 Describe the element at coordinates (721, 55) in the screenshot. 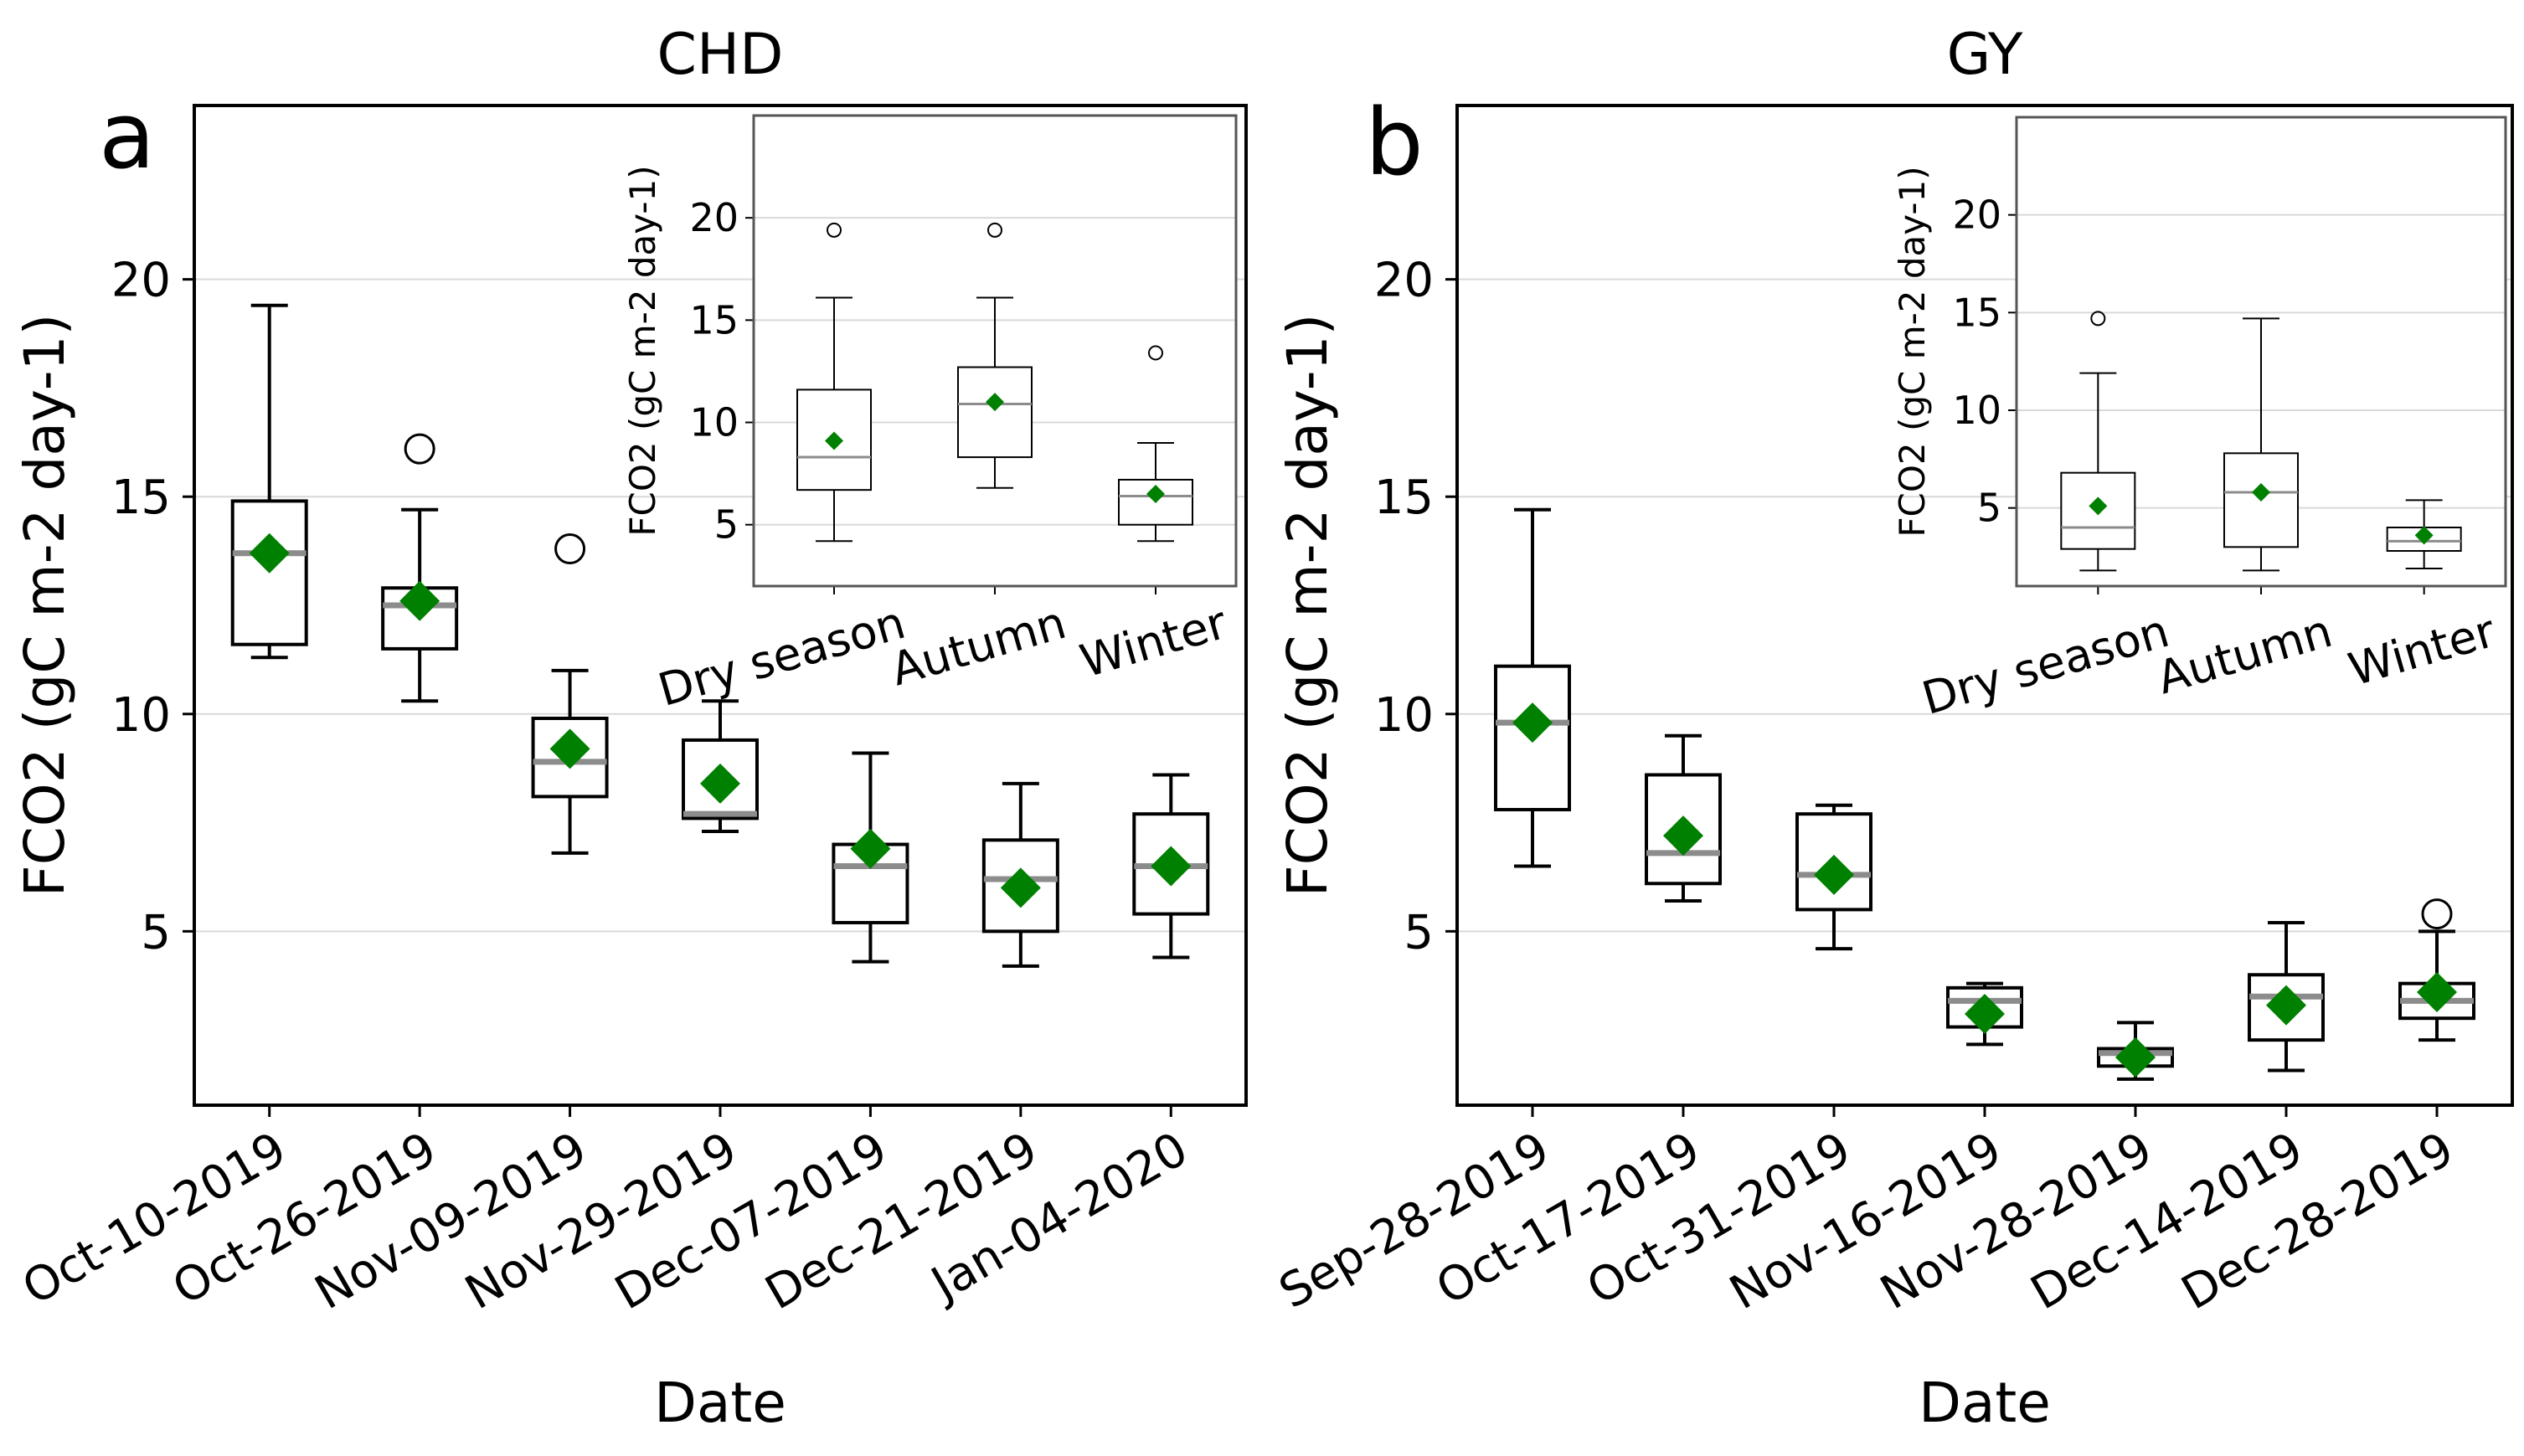

I see `panel-title: CHD` at that location.